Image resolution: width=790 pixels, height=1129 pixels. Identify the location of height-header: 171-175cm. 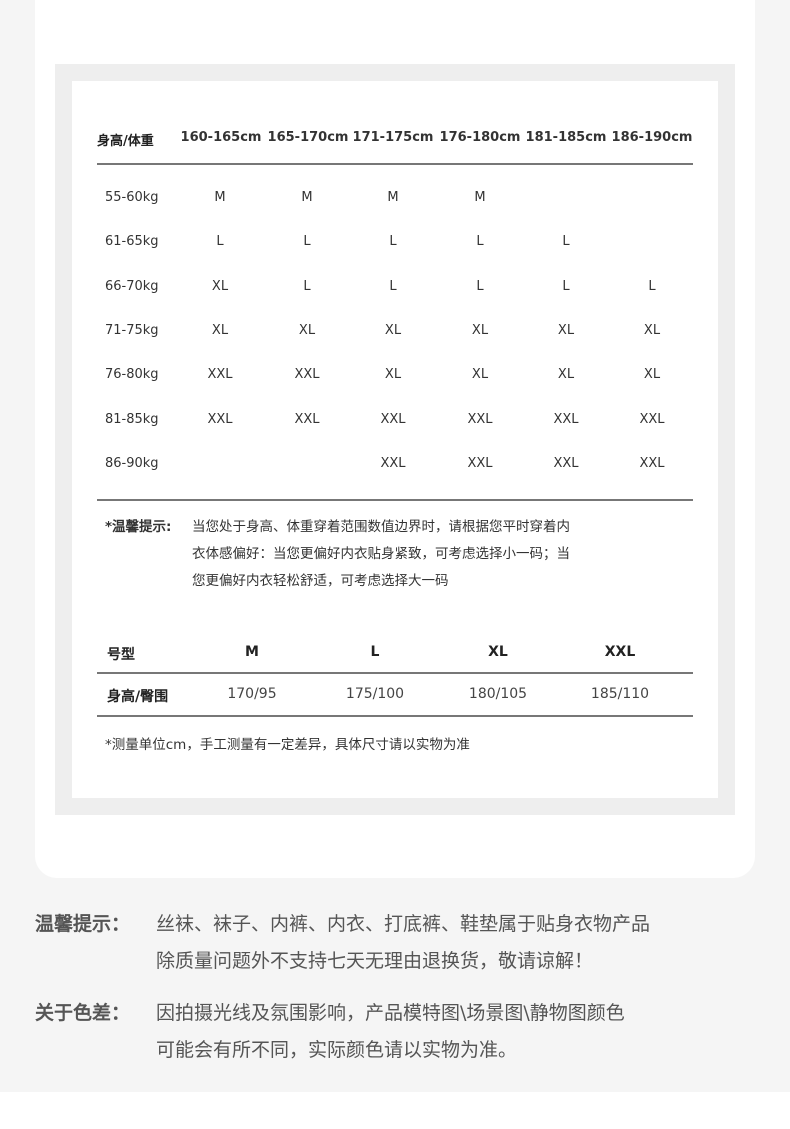
(393, 137).